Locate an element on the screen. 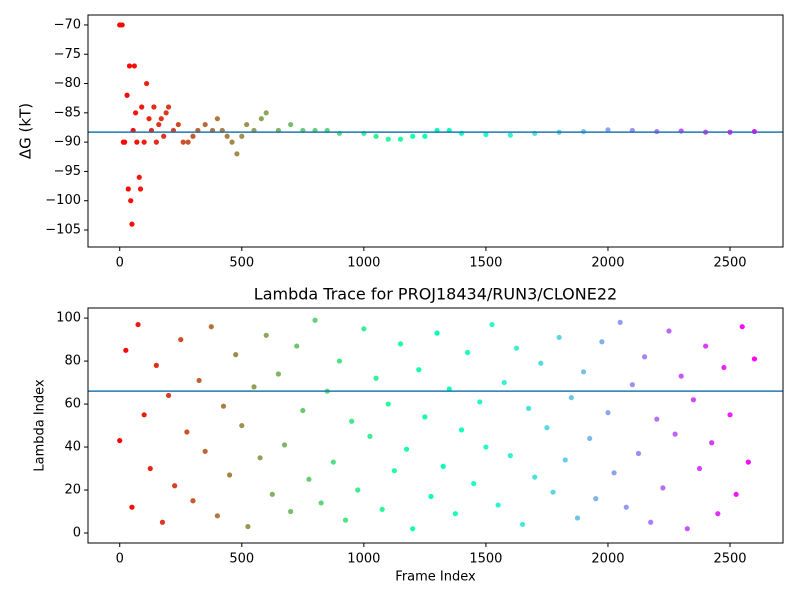 This screenshot has height=600, width=800. y-tick-label: 20 is located at coordinates (72, 490).